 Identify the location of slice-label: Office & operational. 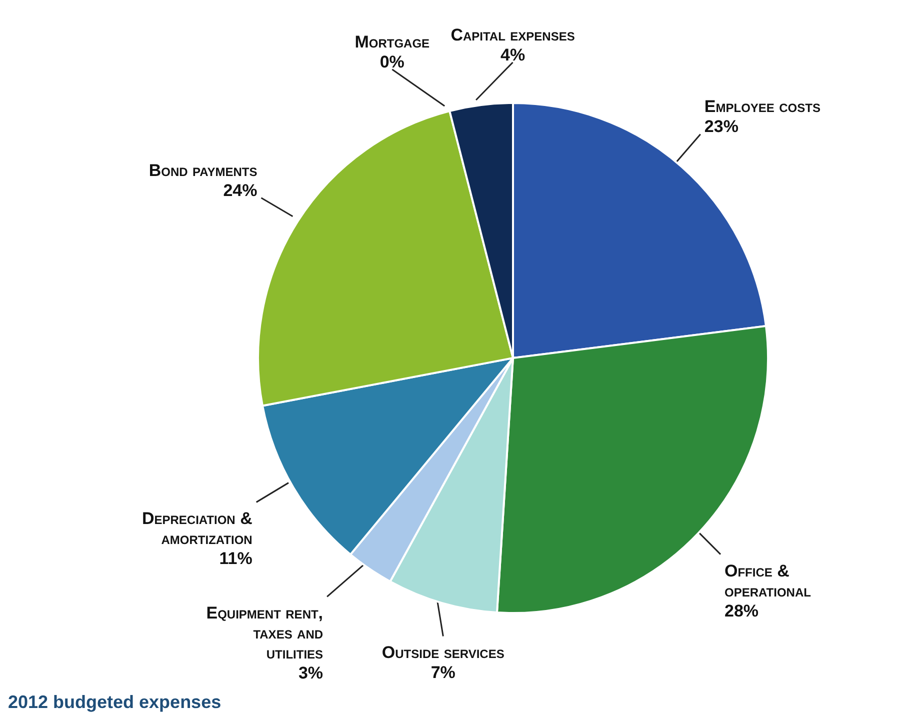
(767, 580).